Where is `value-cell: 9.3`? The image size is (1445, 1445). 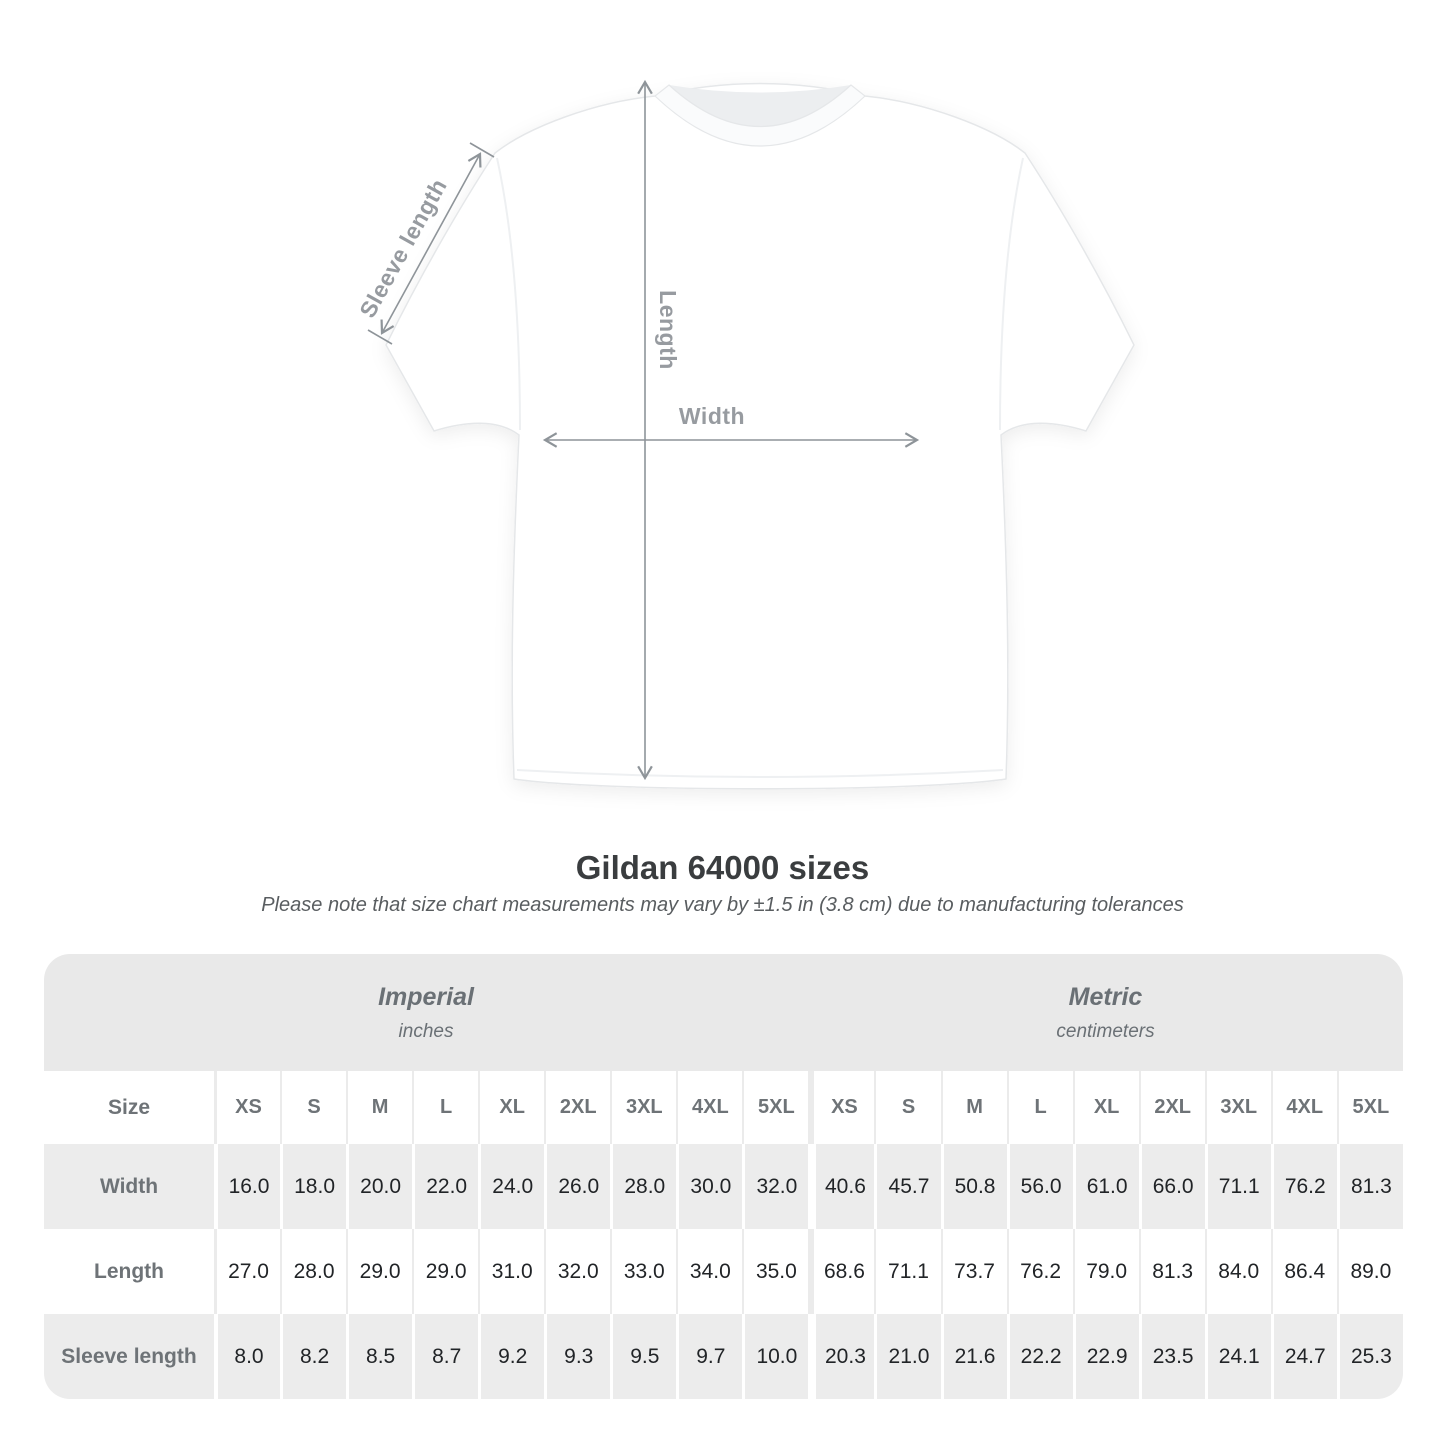 value-cell: 9.3 is located at coordinates (577, 1356).